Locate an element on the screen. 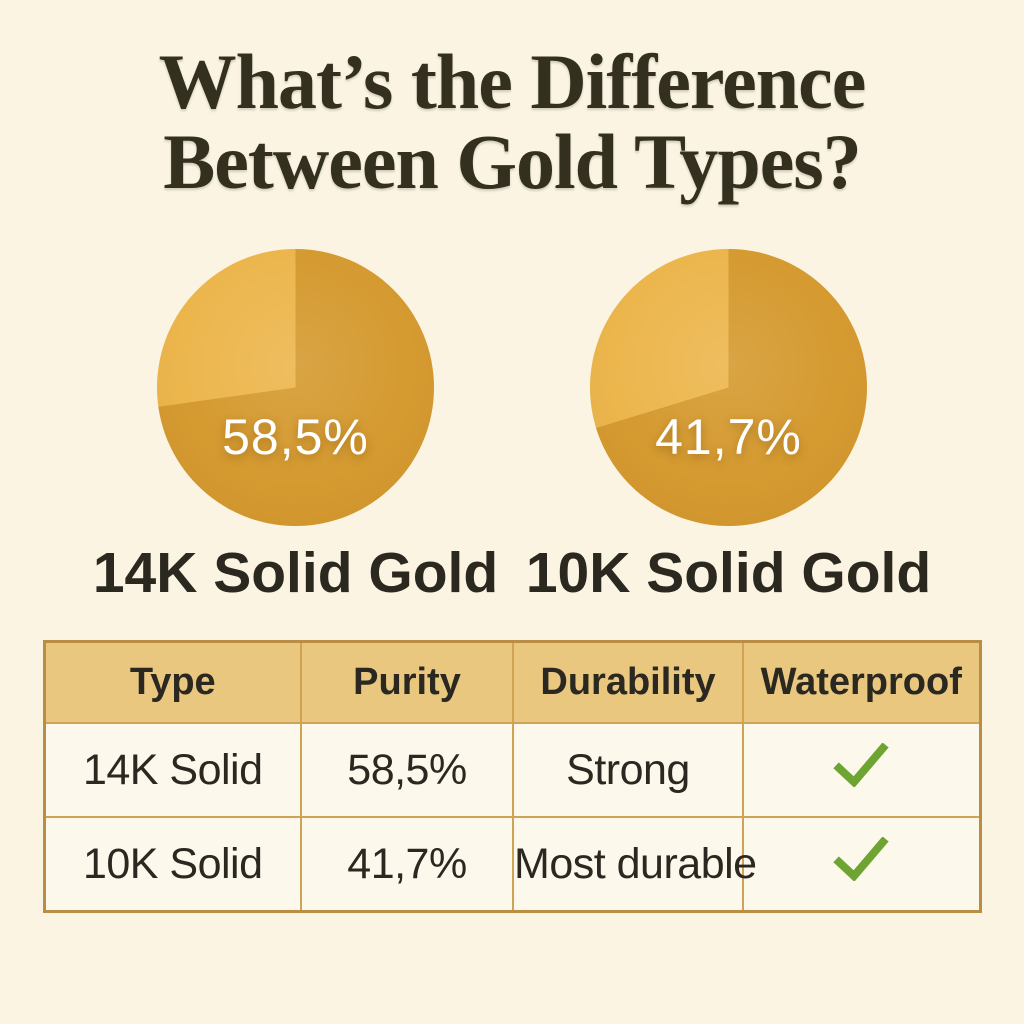 The image size is (1024, 1024). pie-label-14k: 58,5% is located at coordinates (295, 437).